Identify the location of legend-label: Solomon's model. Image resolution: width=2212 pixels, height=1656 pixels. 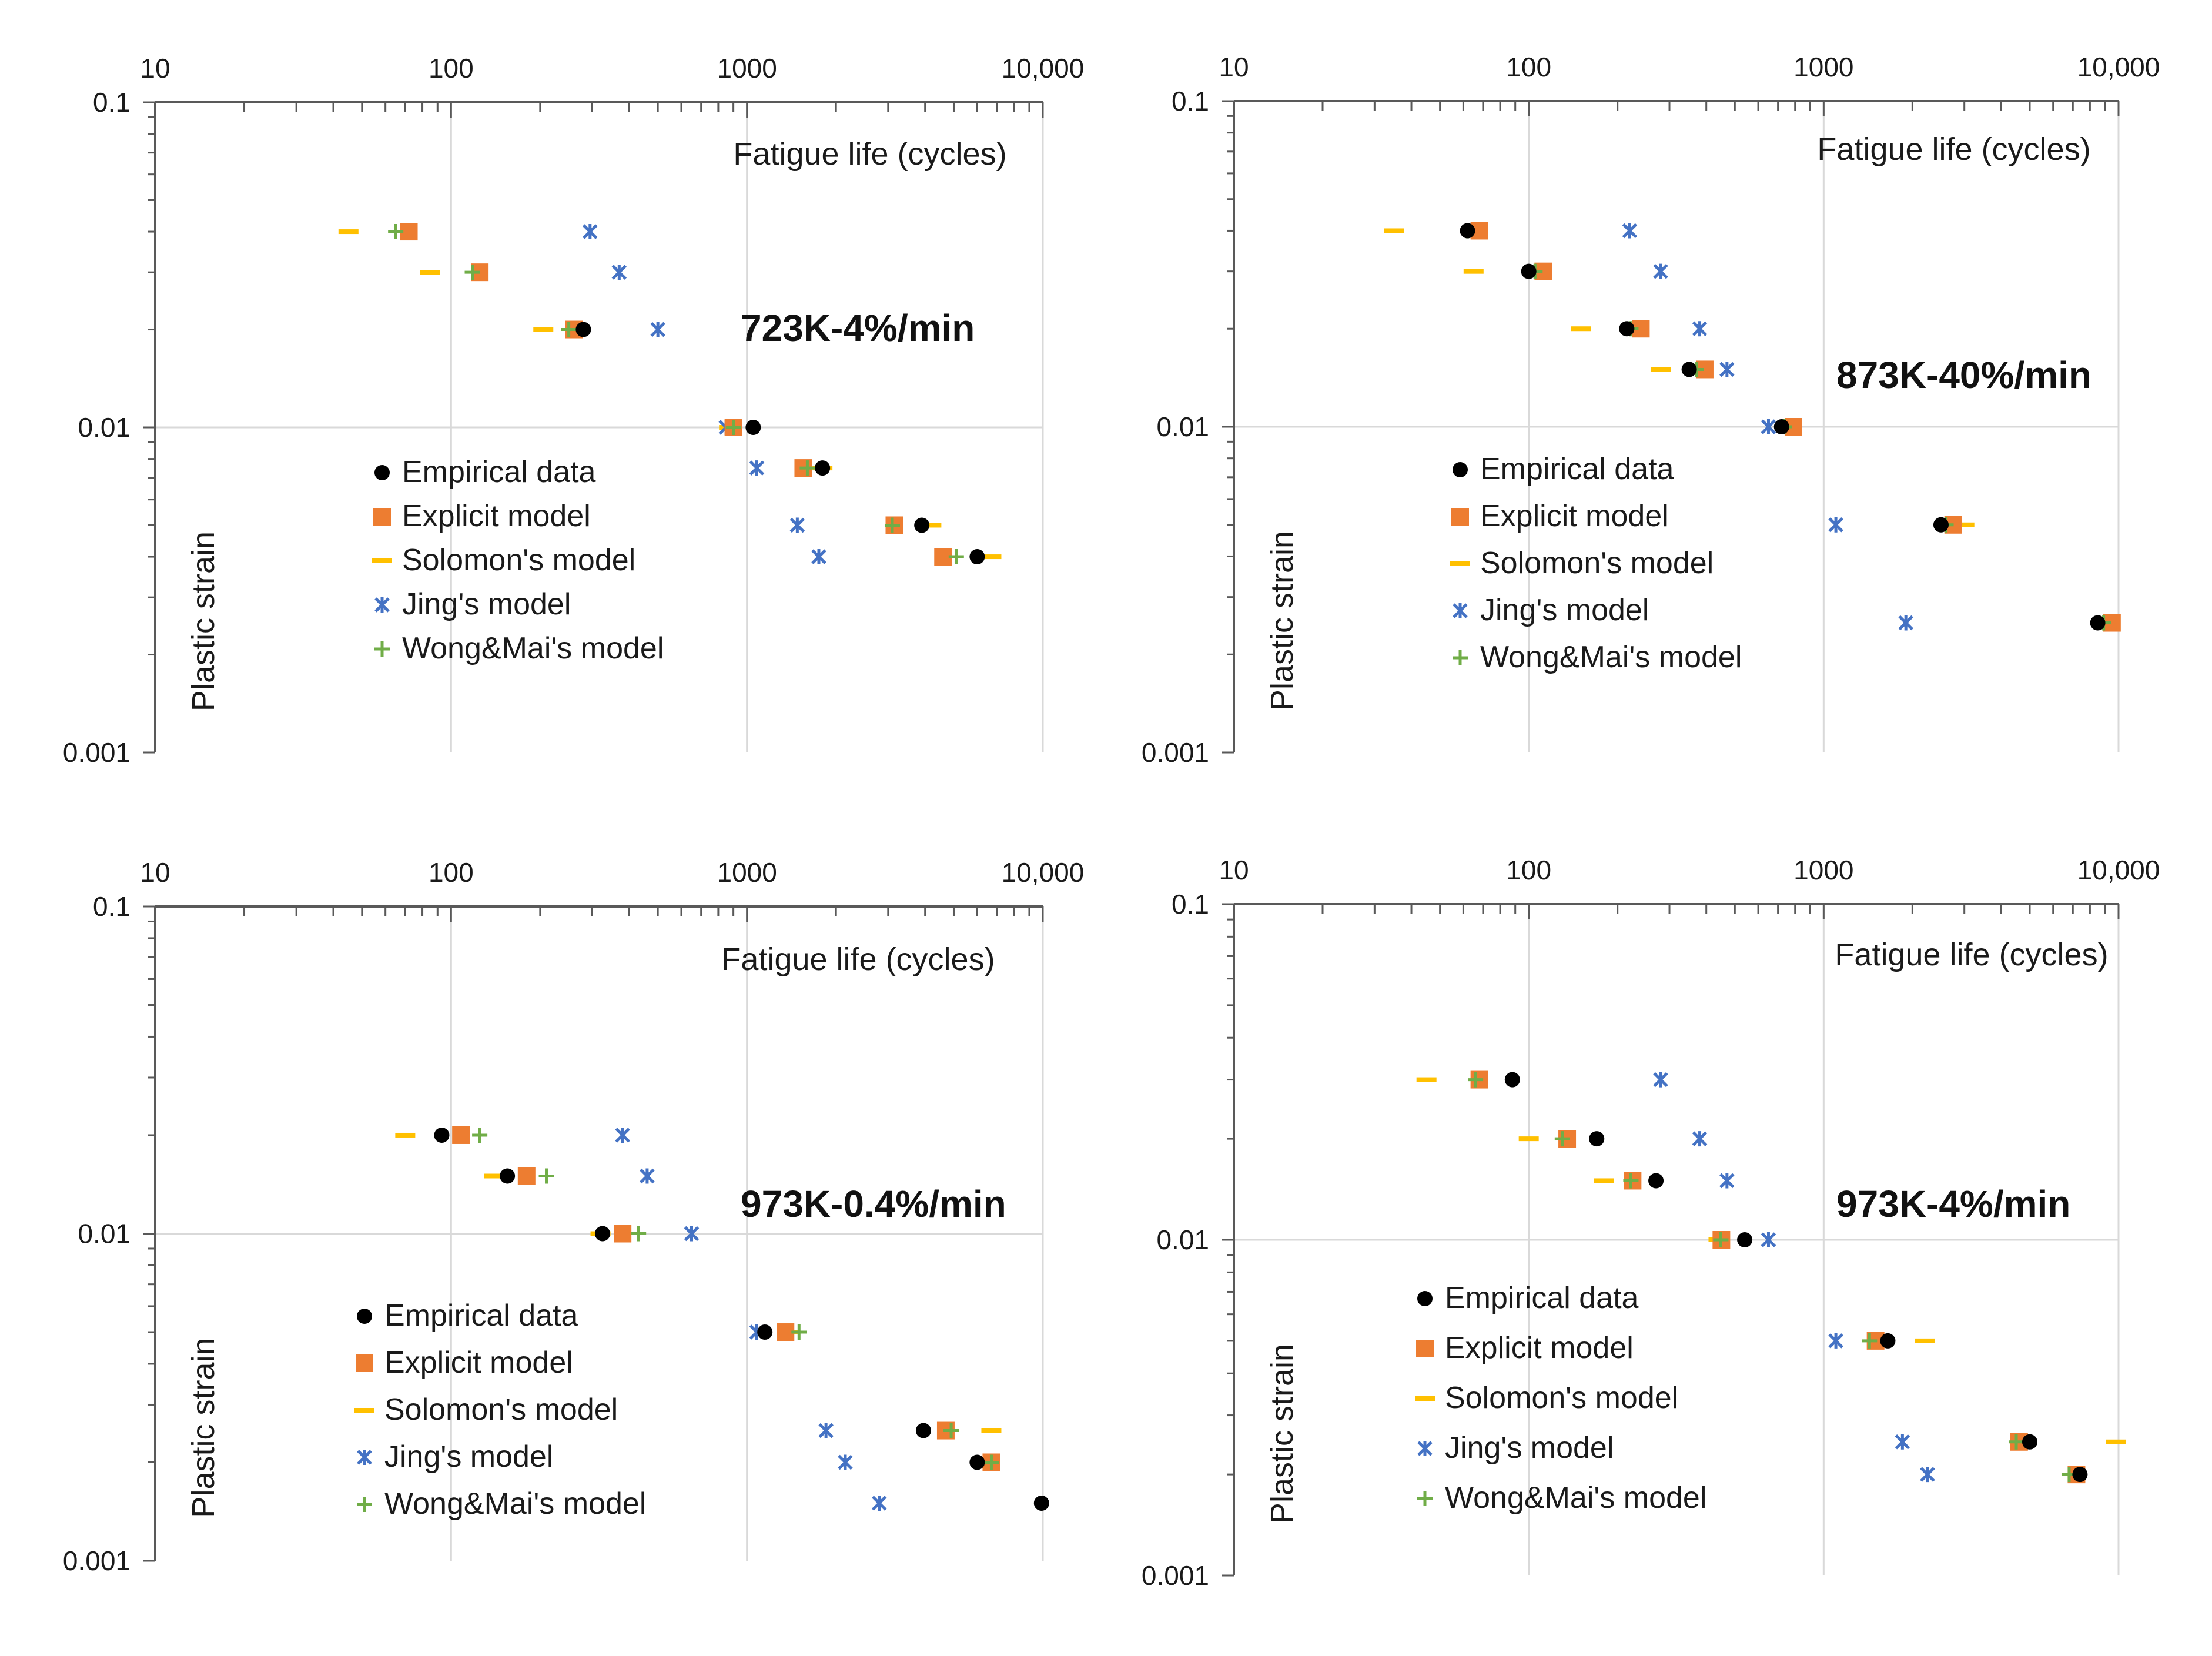
(1597, 563).